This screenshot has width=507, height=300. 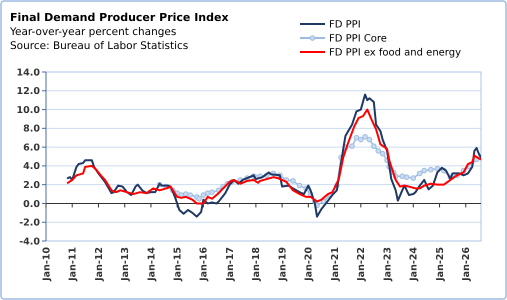 I want to click on legend-label: FD PPI, so click(x=345, y=25).